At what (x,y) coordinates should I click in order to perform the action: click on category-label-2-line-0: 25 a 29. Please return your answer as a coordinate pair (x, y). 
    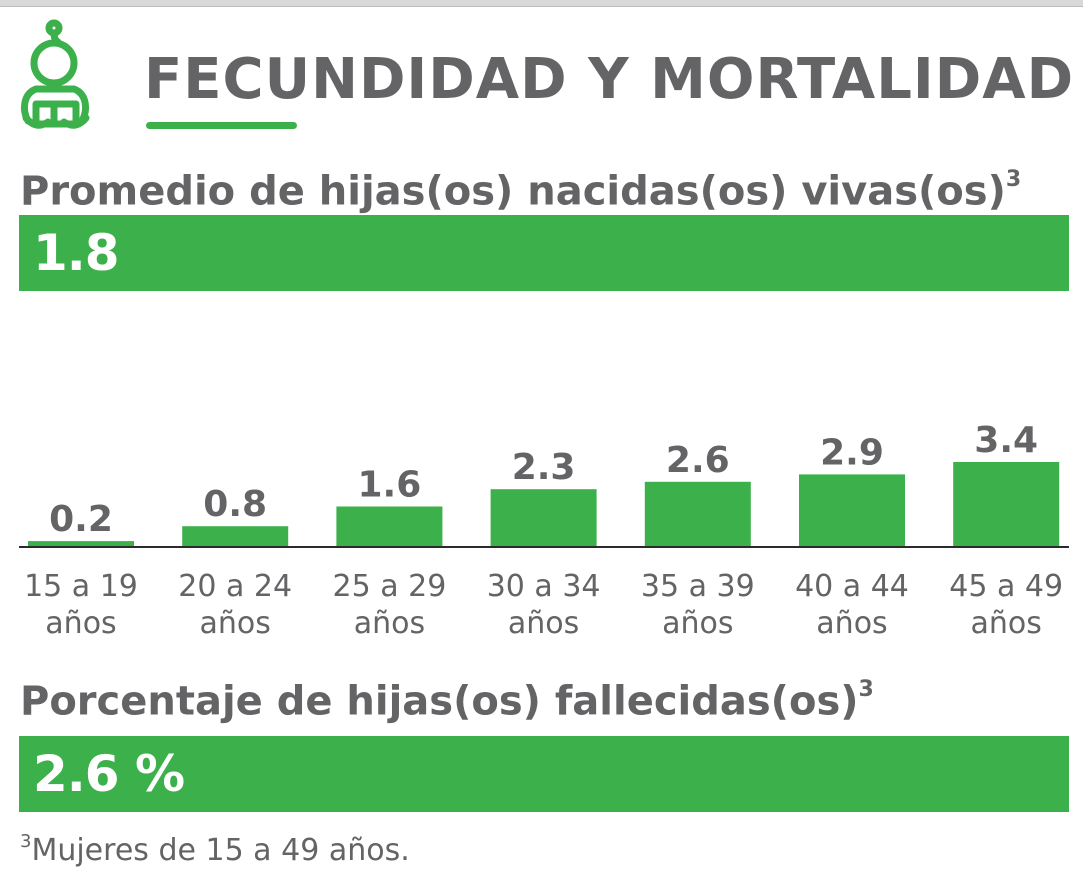
    Looking at the image, I should click on (389, 586).